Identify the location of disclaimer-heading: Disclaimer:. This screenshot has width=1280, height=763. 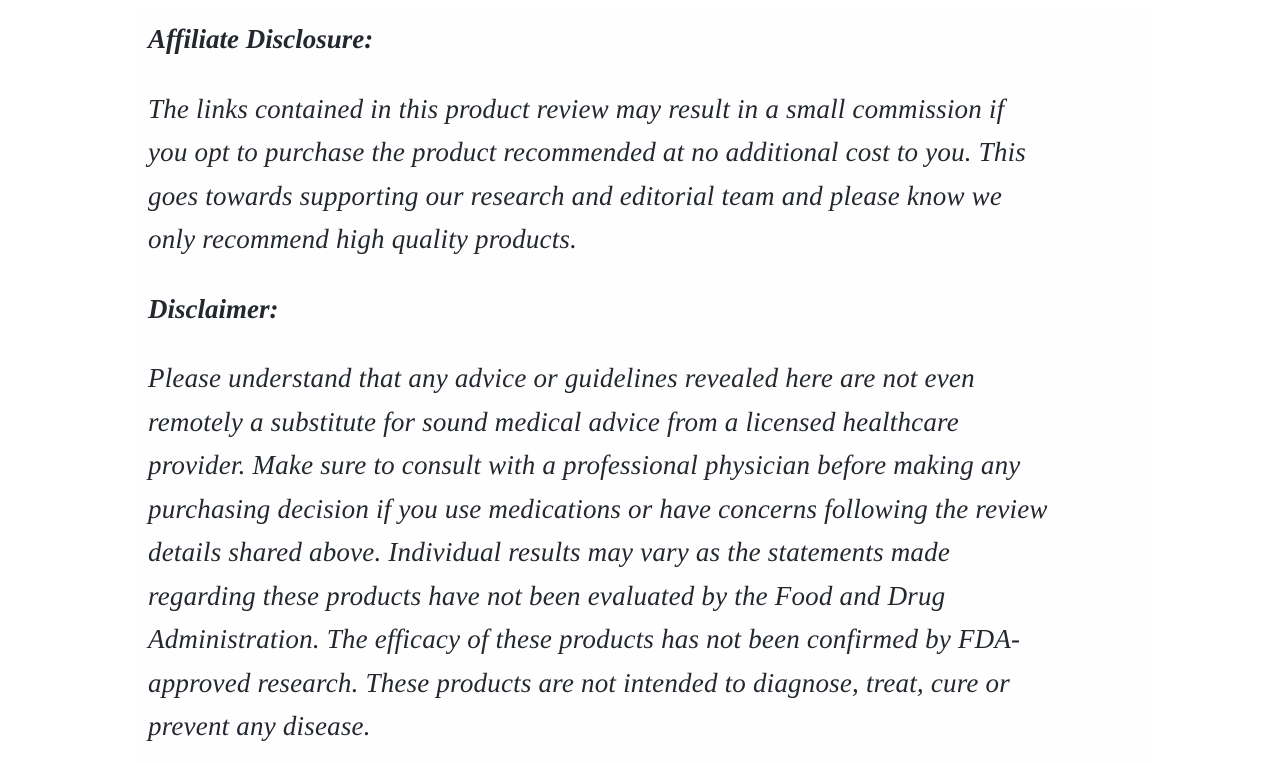
(213, 308).